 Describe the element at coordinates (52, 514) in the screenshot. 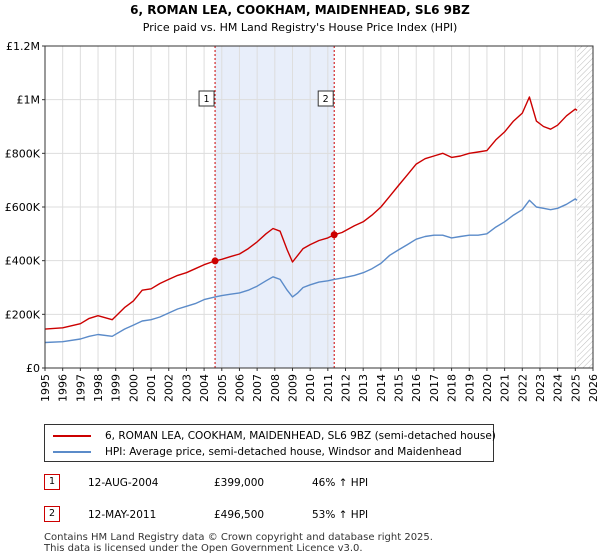

I see `transaction-badge: 2` at that location.